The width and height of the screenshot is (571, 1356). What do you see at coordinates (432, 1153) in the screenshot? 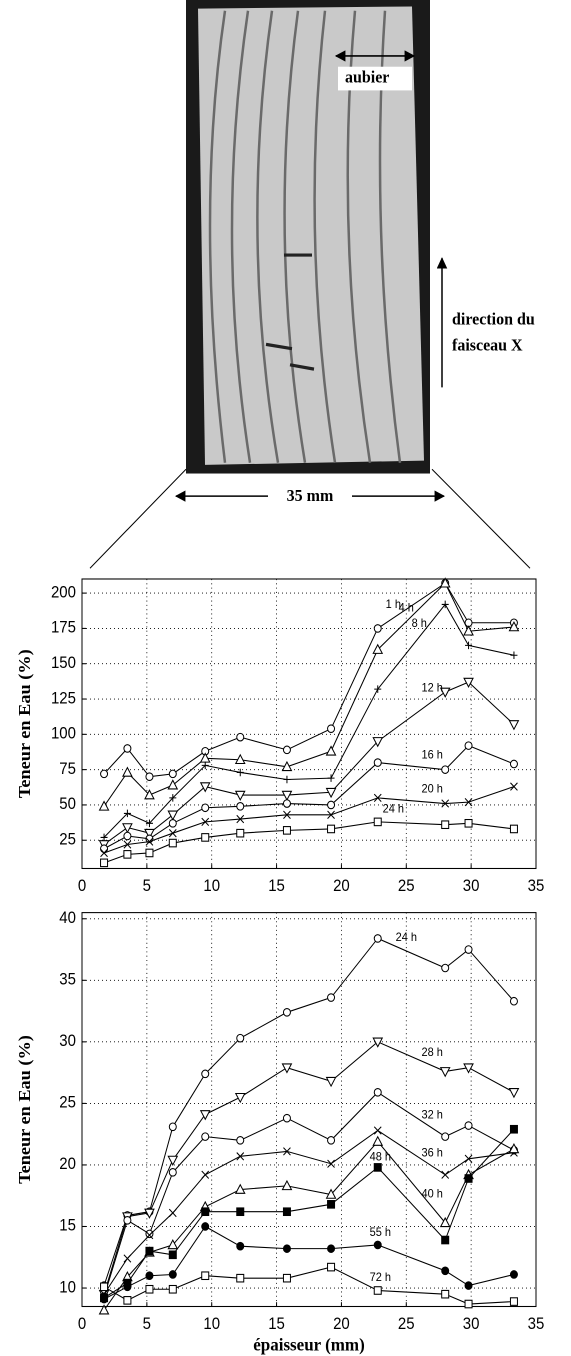
I see `series-label: 36 h` at bounding box center [432, 1153].